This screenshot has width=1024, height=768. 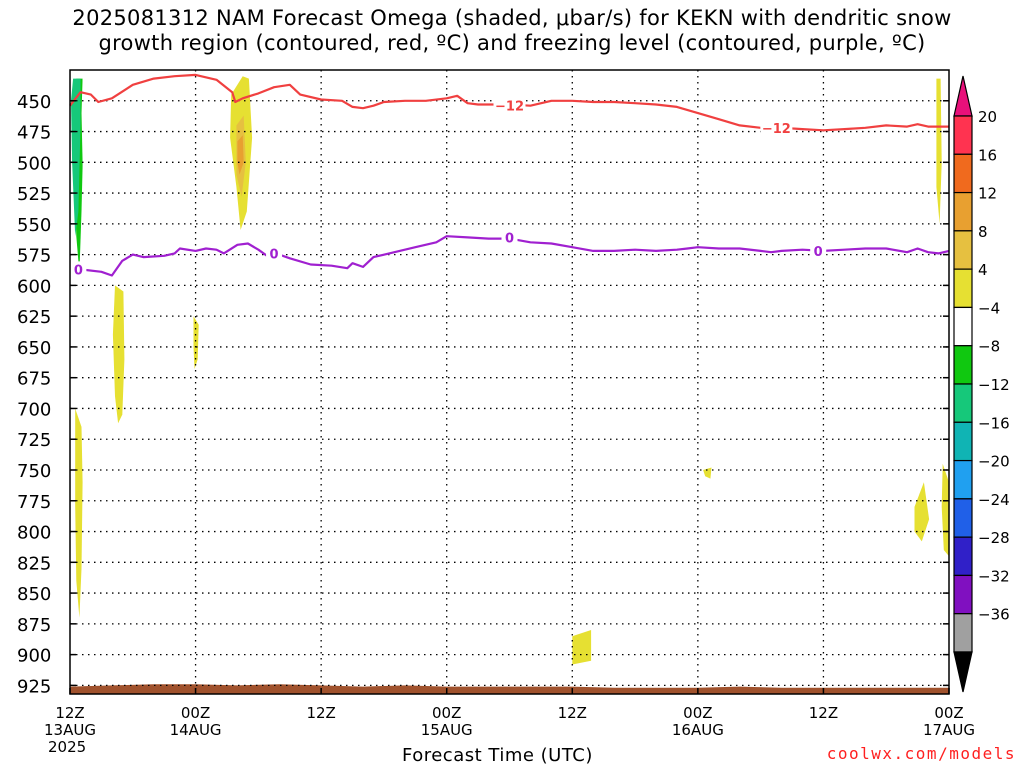 What do you see at coordinates (34, 502) in the screenshot?
I see `y-tick-label: 775` at bounding box center [34, 502].